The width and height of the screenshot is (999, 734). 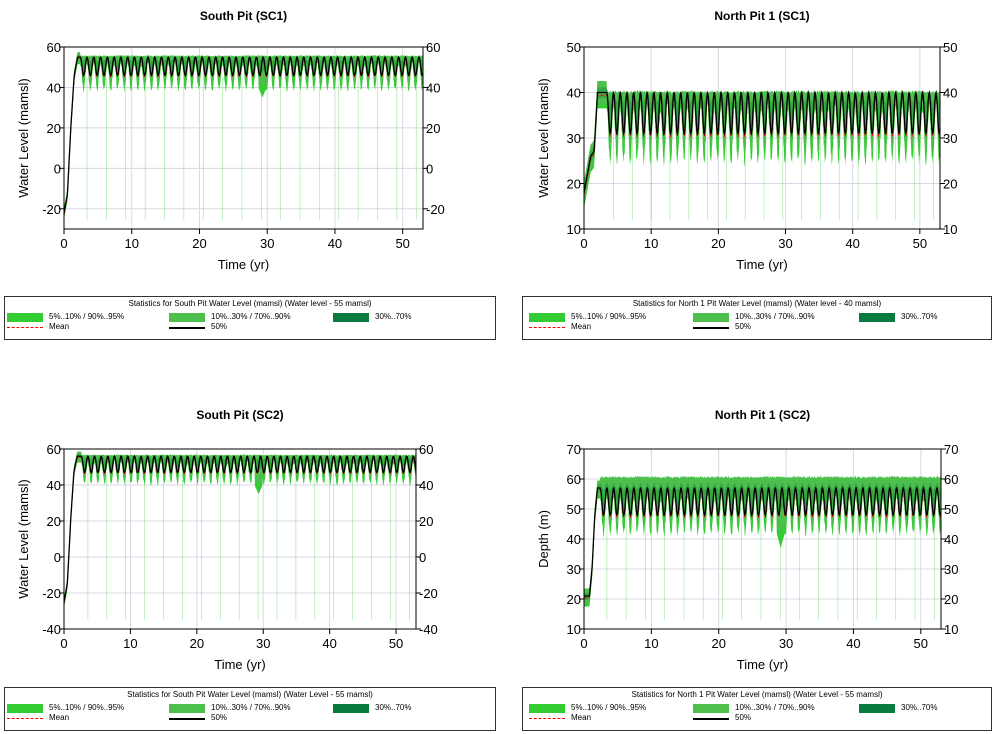 What do you see at coordinates (951, 449) in the screenshot?
I see `y-tick-label-right: 70` at bounding box center [951, 449].